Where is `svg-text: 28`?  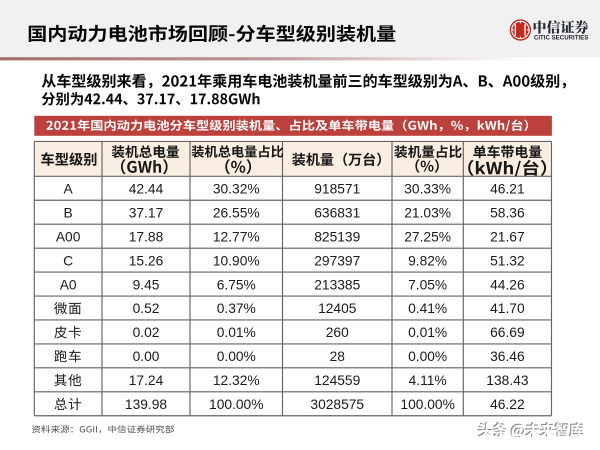
svg-text: 28 is located at coordinates (338, 356).